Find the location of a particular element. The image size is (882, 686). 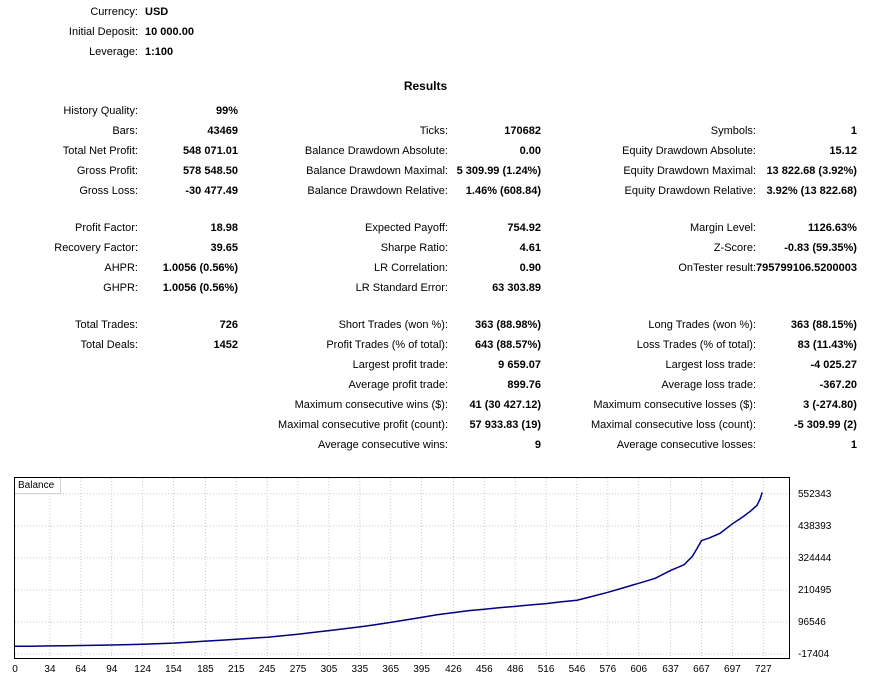

stat-label: Maximal consecutive profit (count): is located at coordinates (363, 425).